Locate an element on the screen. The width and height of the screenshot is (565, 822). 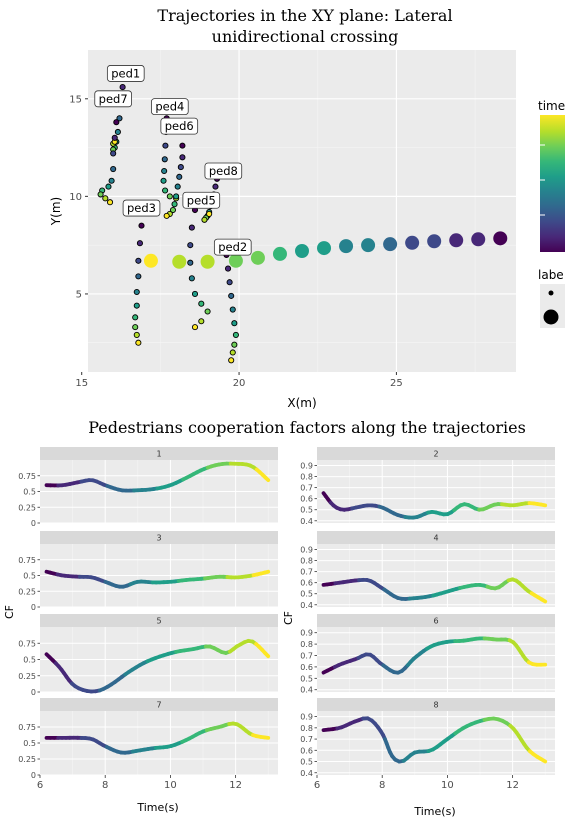
cooperation-y-axis-label-left: CF is located at coordinates (9, 612).